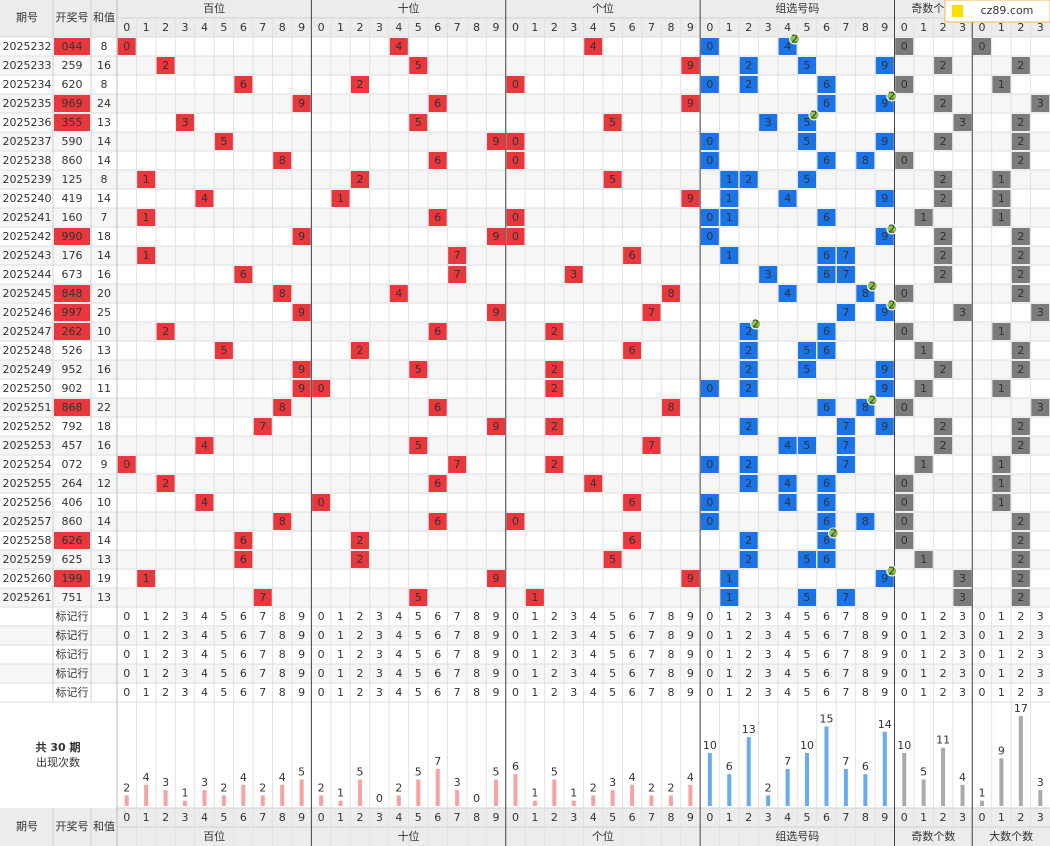 Image resolution: width=1050 pixels, height=846 pixels. Describe the element at coordinates (104, 597) in the screenshot. I see `sum: 13` at that location.